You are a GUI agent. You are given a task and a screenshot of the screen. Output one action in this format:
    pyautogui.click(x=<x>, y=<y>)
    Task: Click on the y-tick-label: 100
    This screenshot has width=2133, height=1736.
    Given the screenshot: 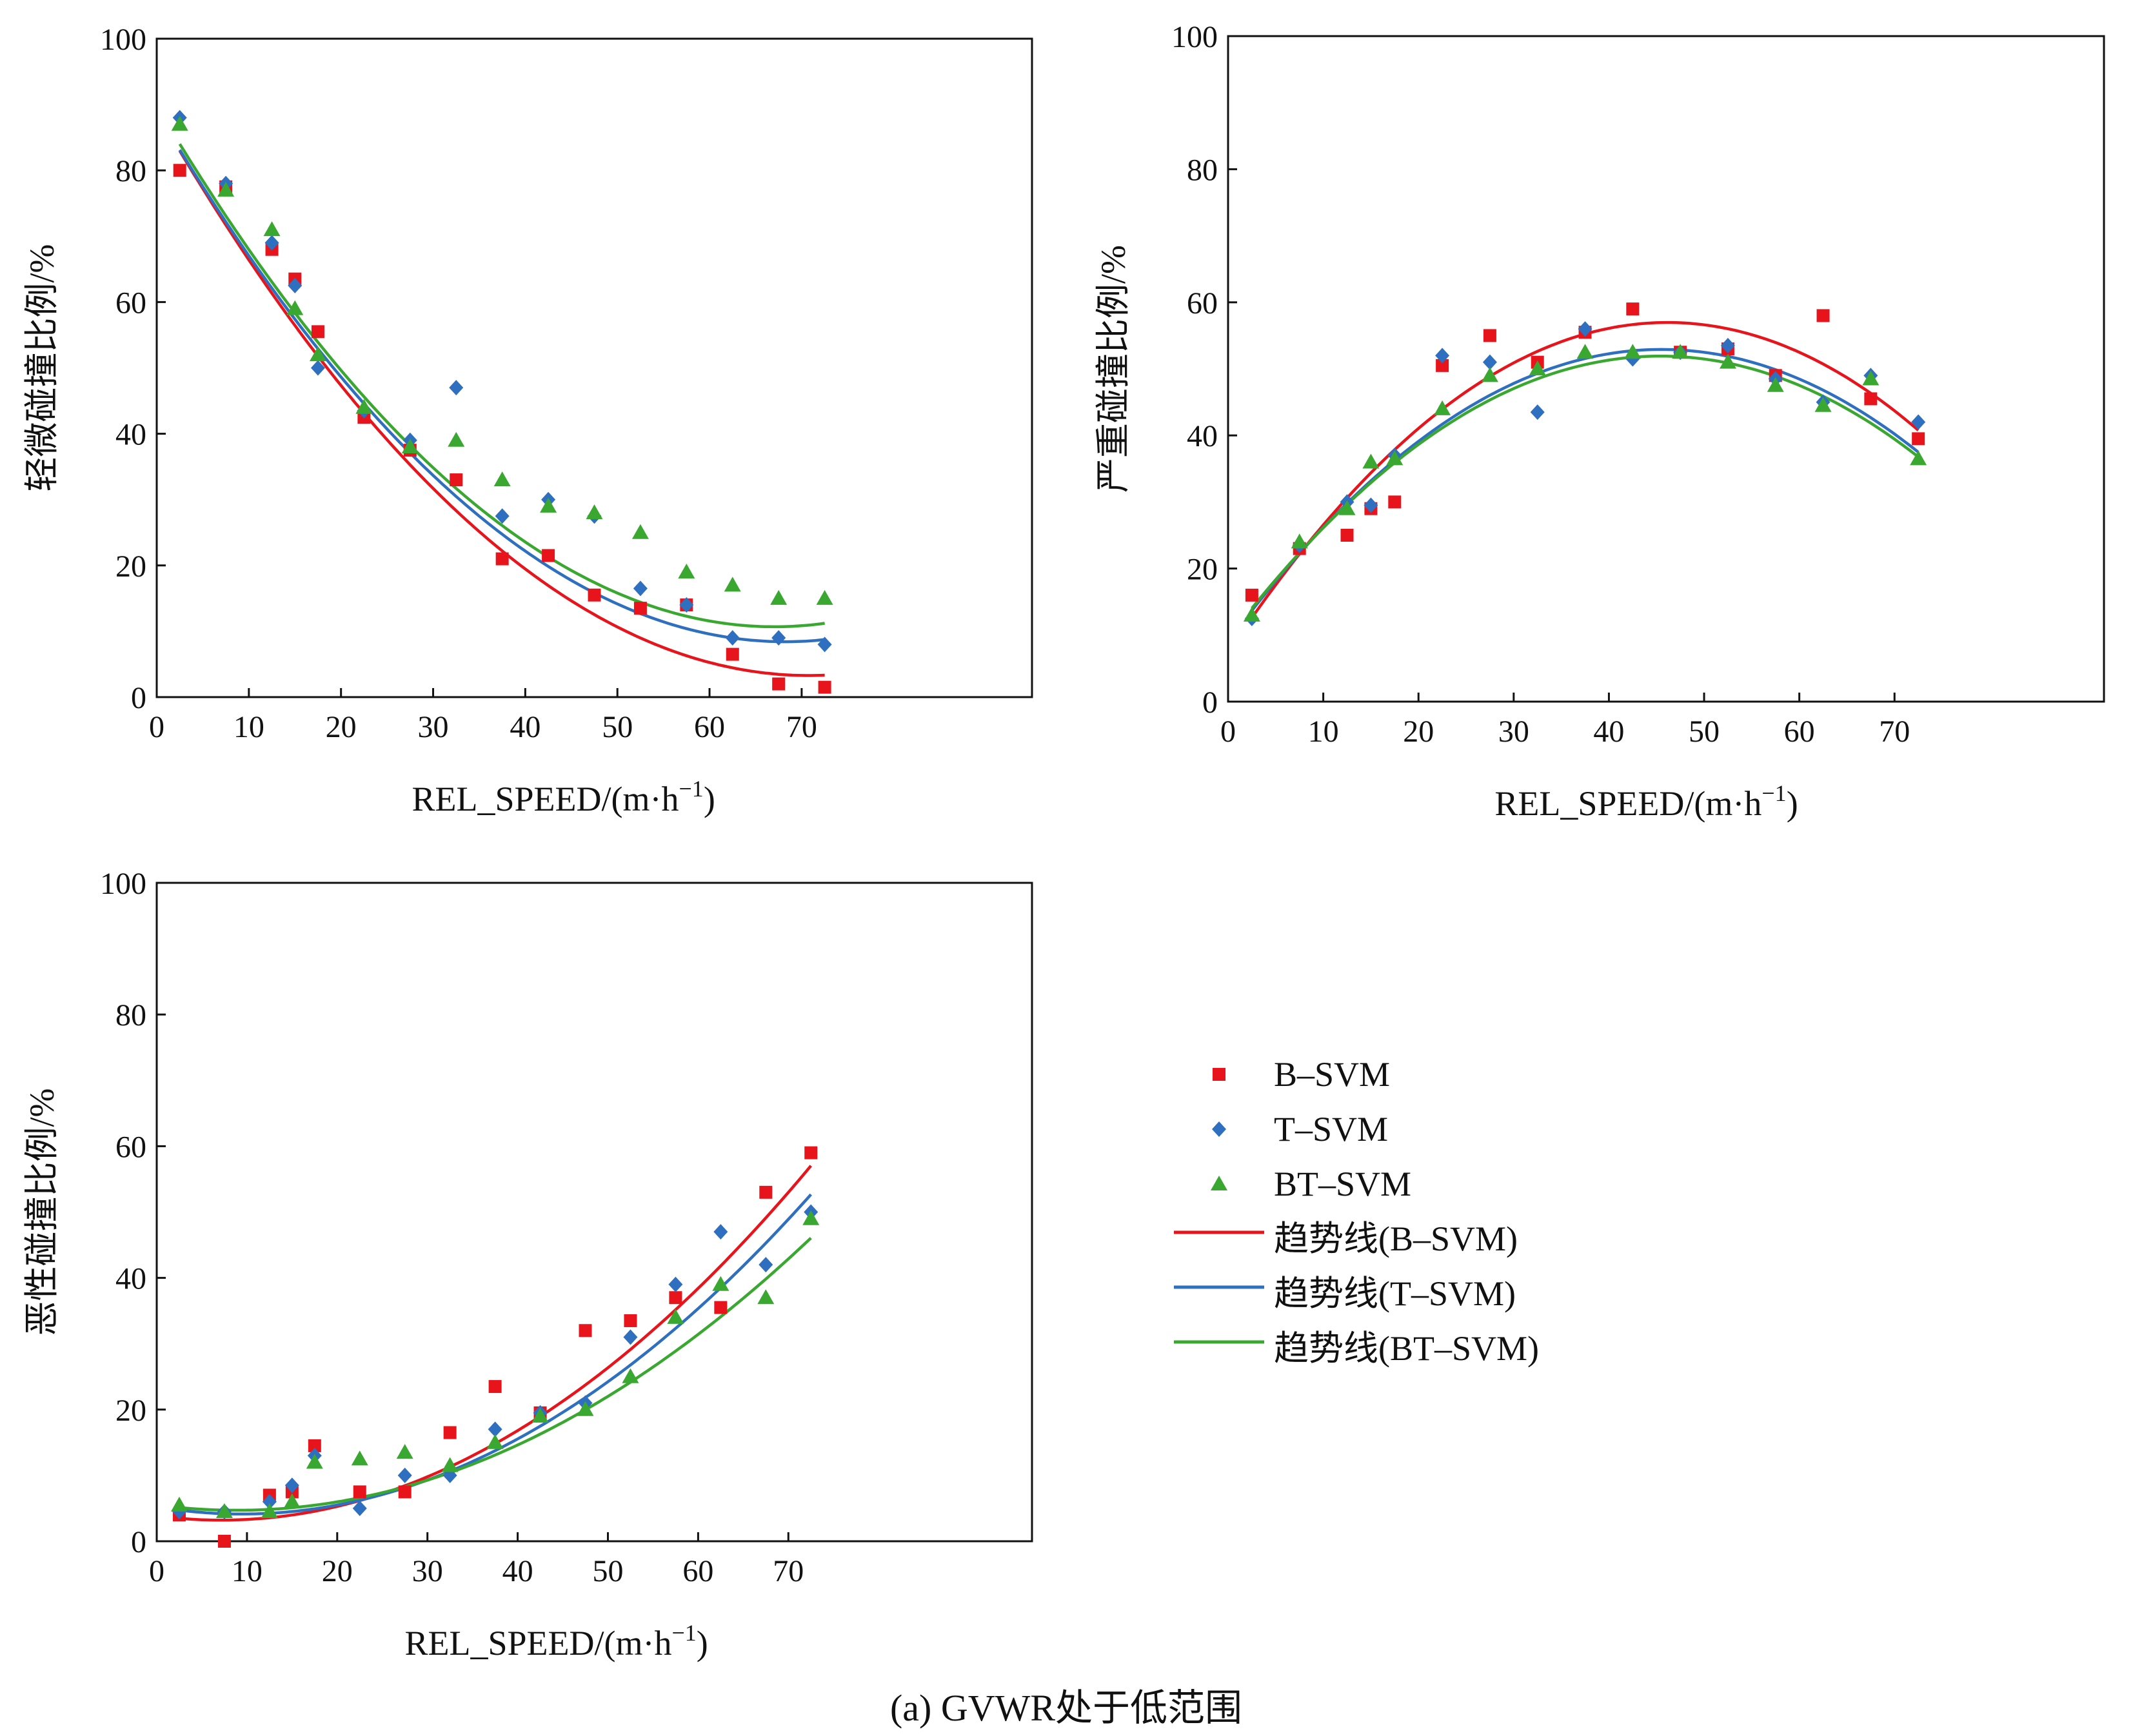 What is the action you would take?
    pyautogui.click(x=123, y=40)
    